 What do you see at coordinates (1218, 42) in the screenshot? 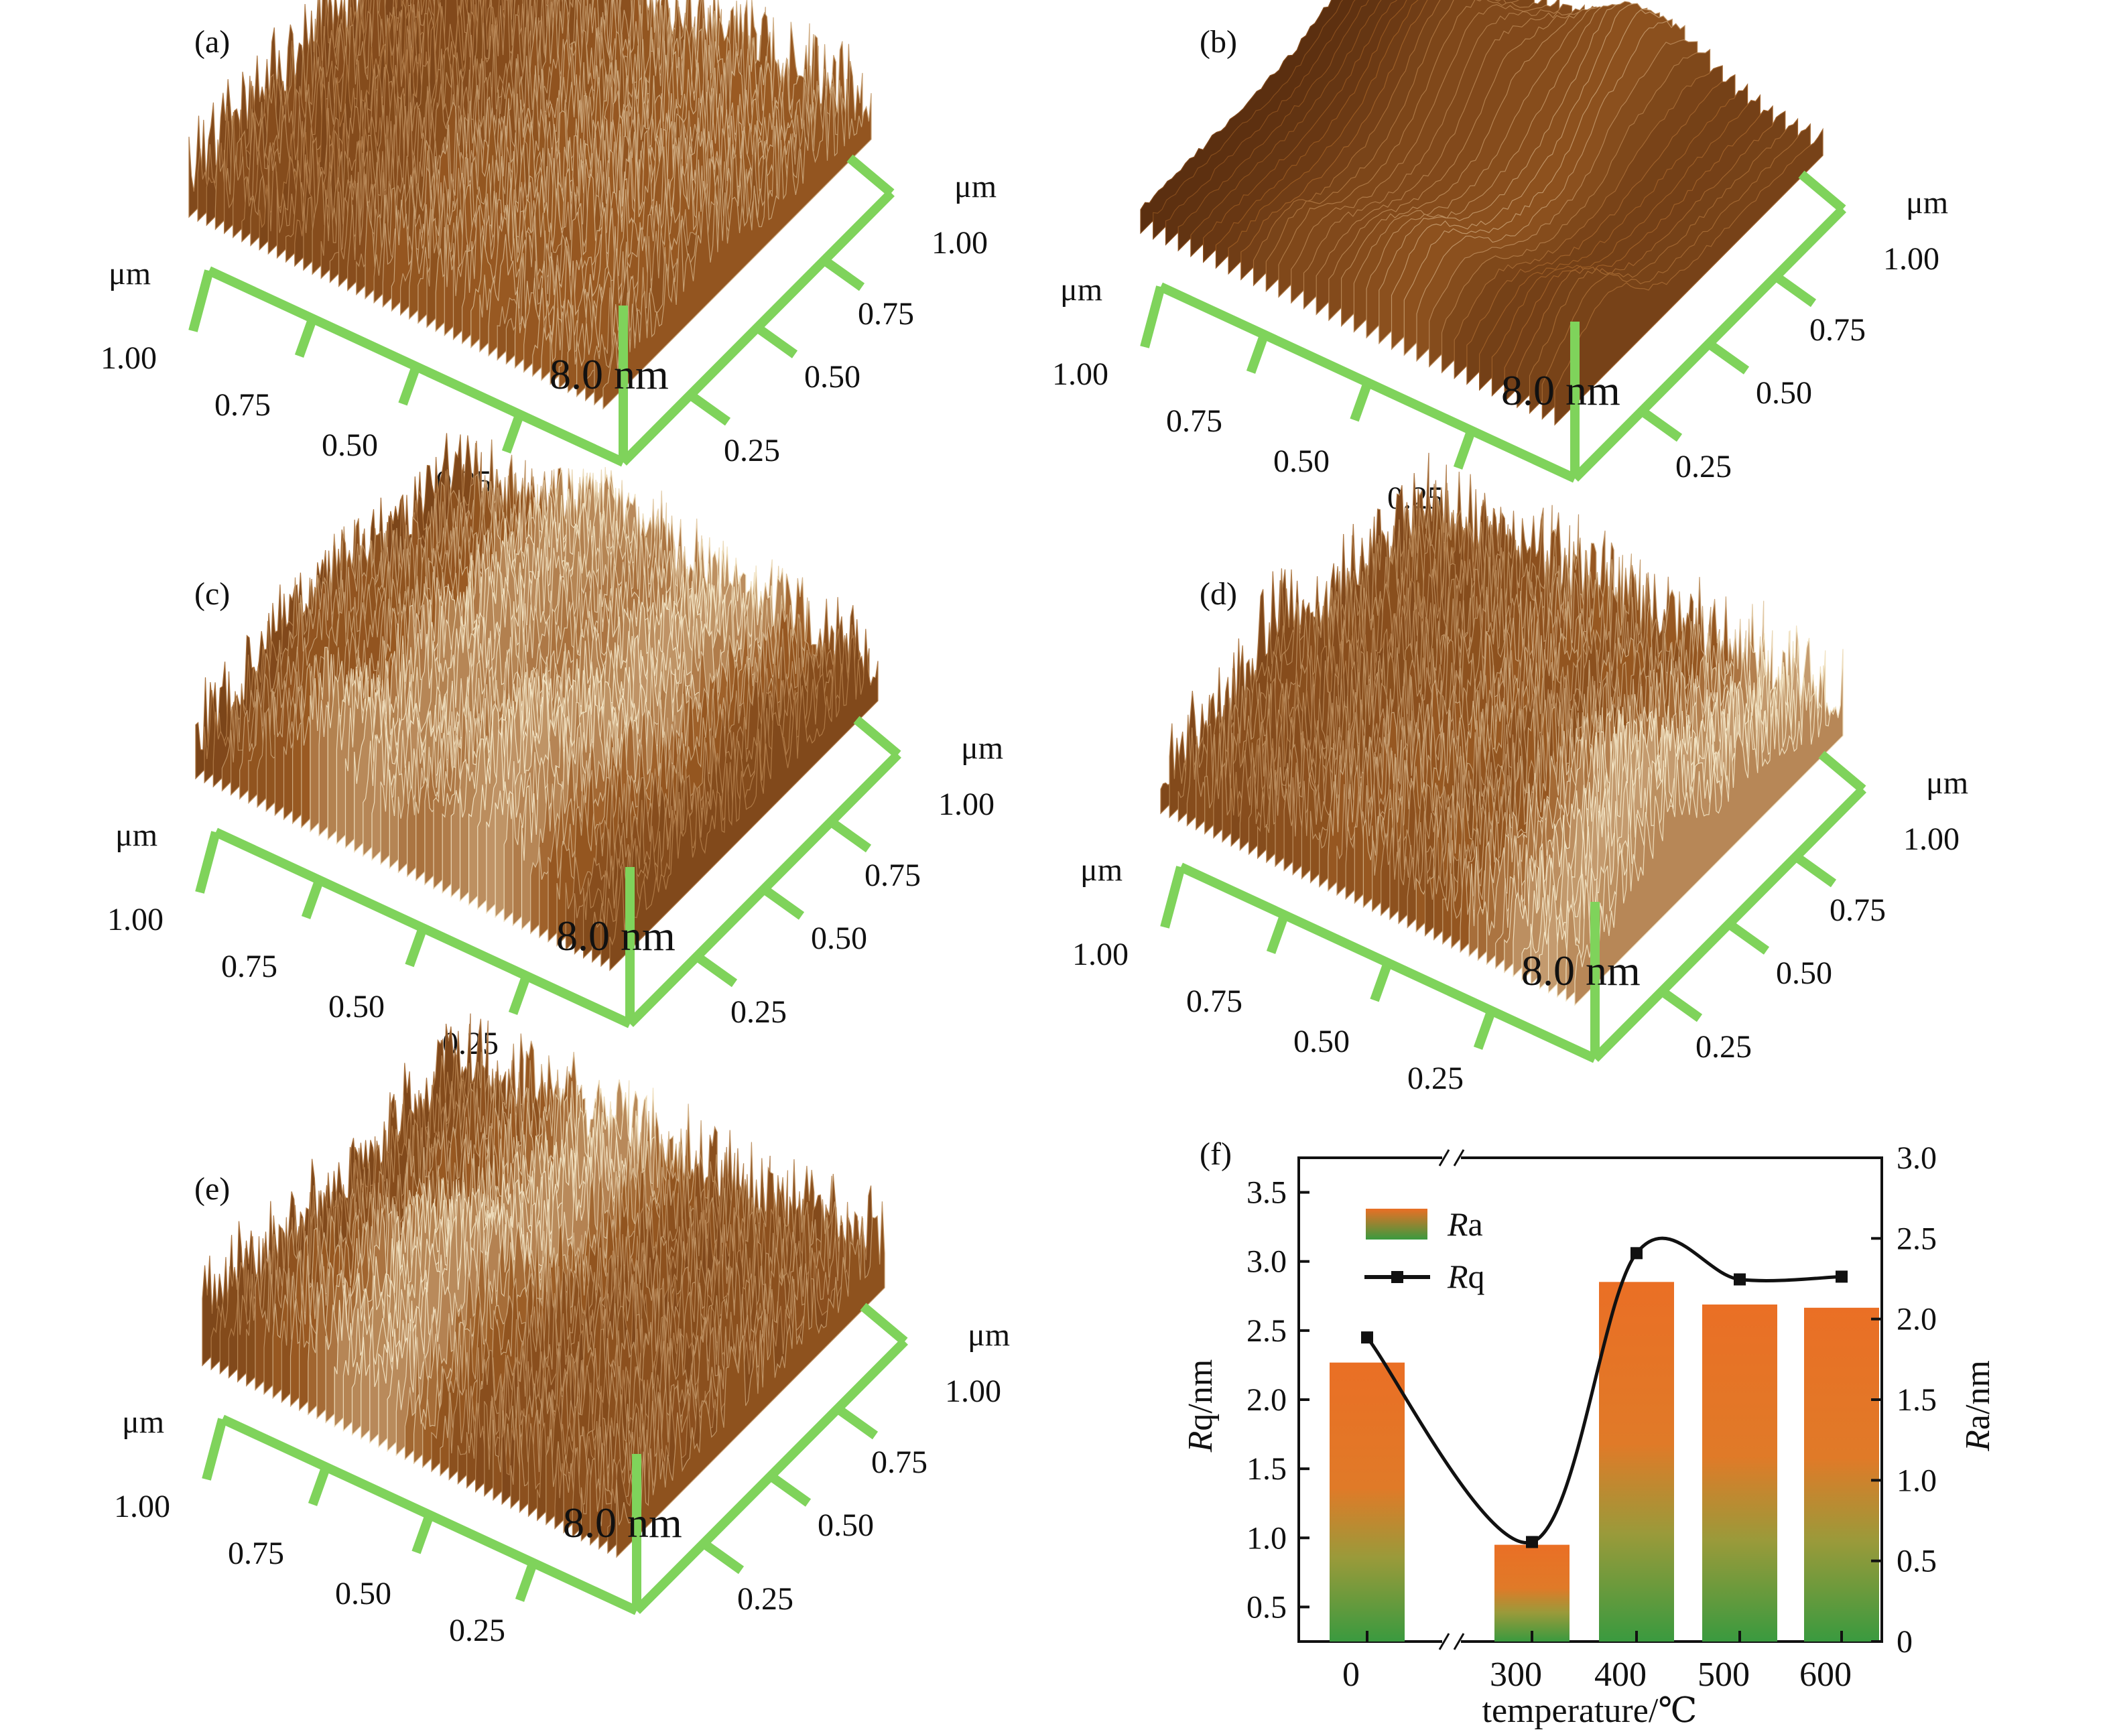
I see `panel-label: (b)` at bounding box center [1218, 42].